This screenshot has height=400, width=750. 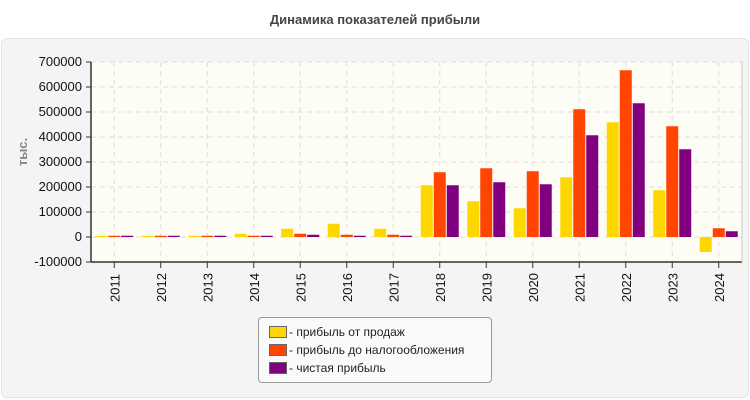 What do you see at coordinates (60, 211) in the screenshot?
I see `y-tick-label: 100000` at bounding box center [60, 211].